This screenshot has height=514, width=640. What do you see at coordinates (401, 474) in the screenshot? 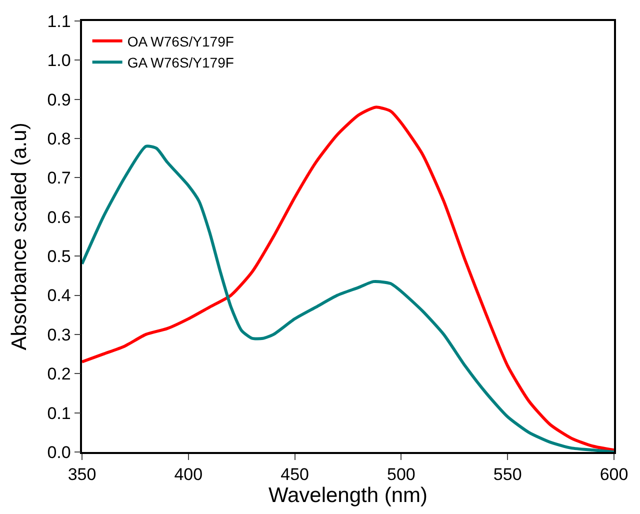
I see `x-tick-label: 500` at bounding box center [401, 474].